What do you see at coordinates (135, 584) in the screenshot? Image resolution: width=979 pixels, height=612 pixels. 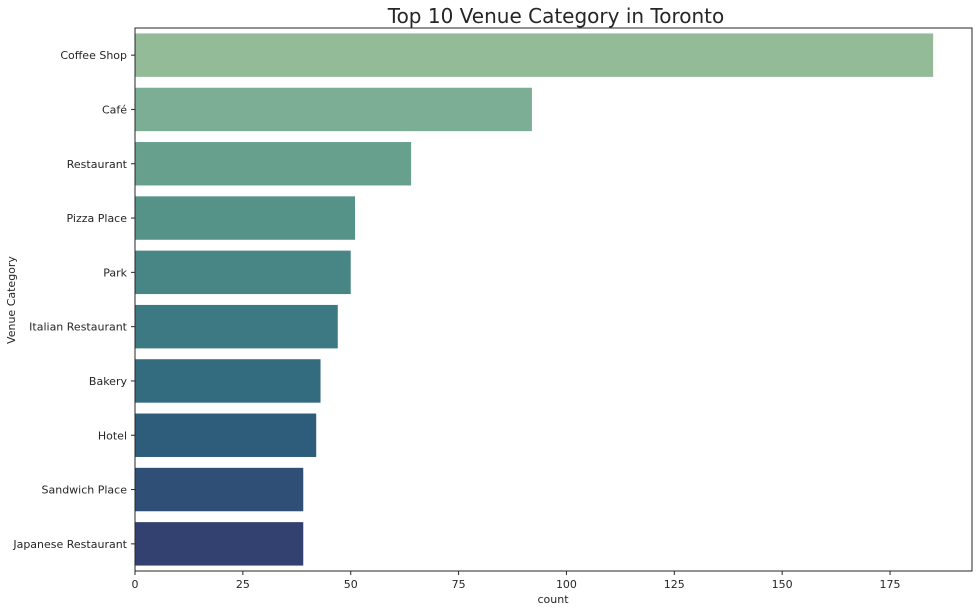 I see `x-tick-label: 0` at bounding box center [135, 584].